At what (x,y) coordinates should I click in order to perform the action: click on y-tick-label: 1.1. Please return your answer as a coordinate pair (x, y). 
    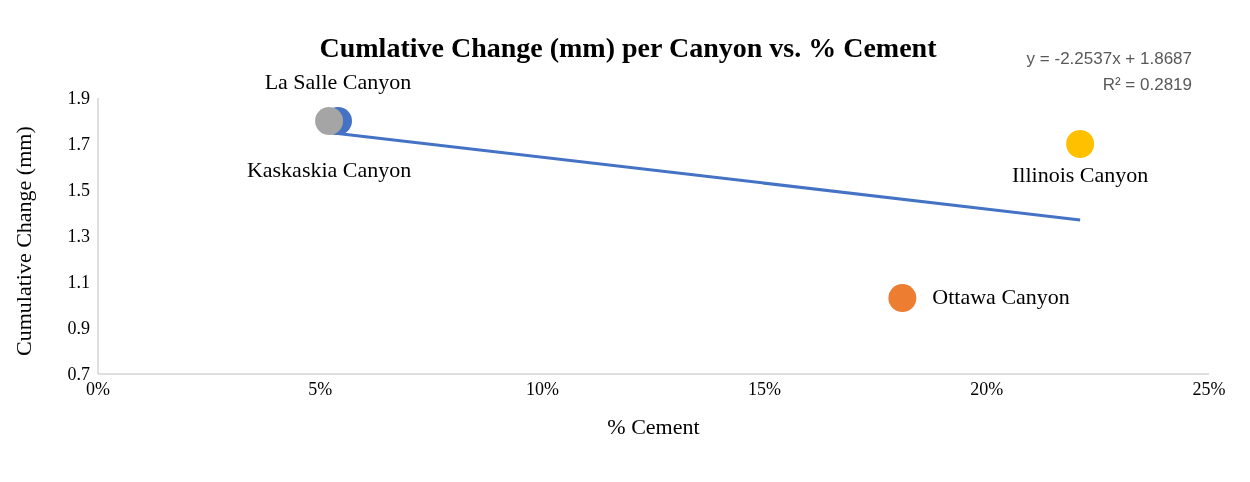
    Looking at the image, I should click on (78, 282).